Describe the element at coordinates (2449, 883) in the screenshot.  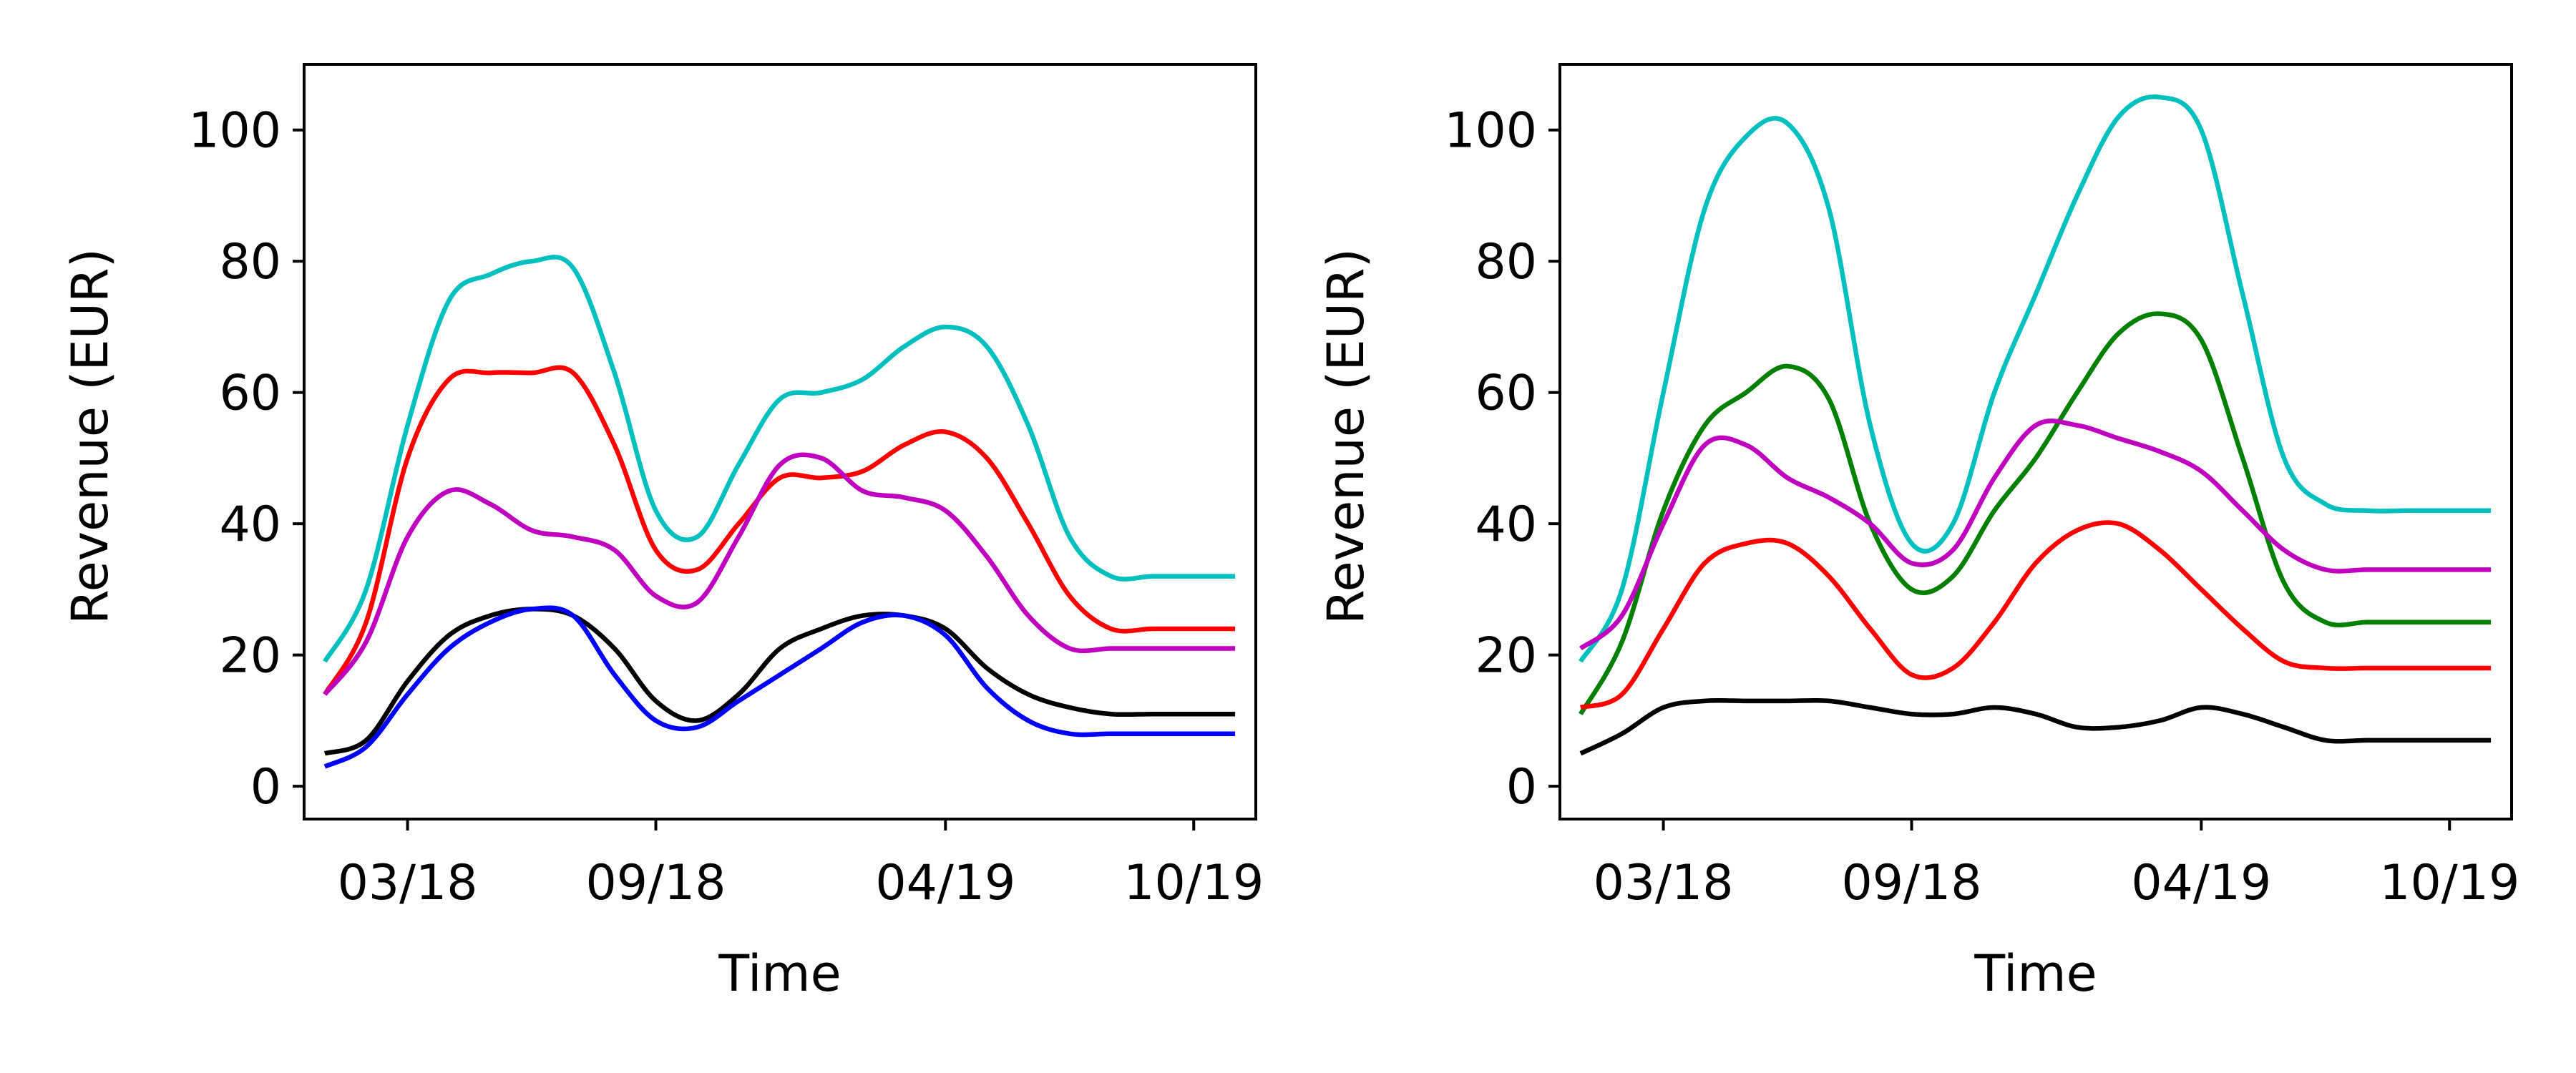
I see `chart-right-xtick-label-3: 10/19` at that location.